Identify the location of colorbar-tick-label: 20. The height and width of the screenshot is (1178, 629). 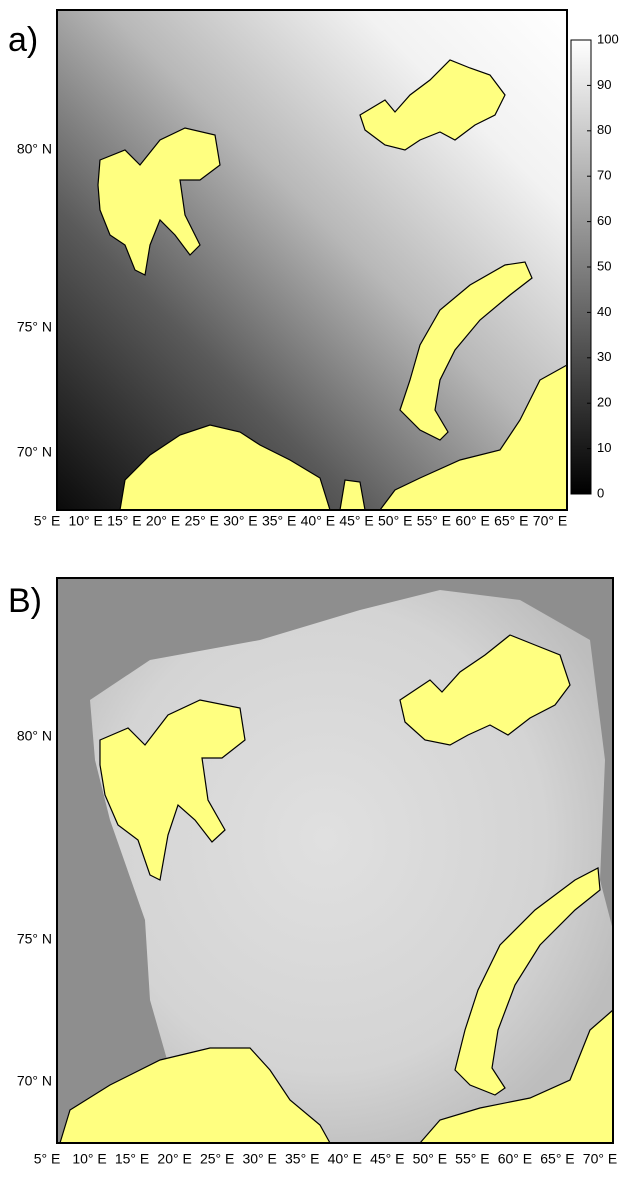
(604, 402).